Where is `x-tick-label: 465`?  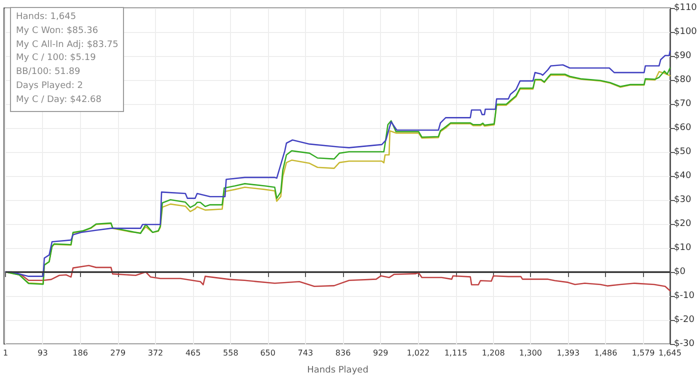
x-tick-label: 465 is located at coordinates (193, 353).